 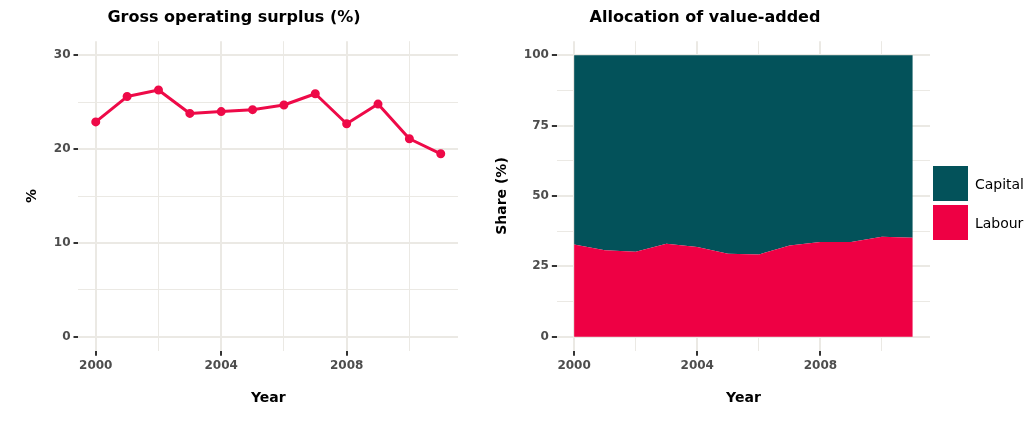 I want to click on y-axis-title: %, so click(x=31, y=196).